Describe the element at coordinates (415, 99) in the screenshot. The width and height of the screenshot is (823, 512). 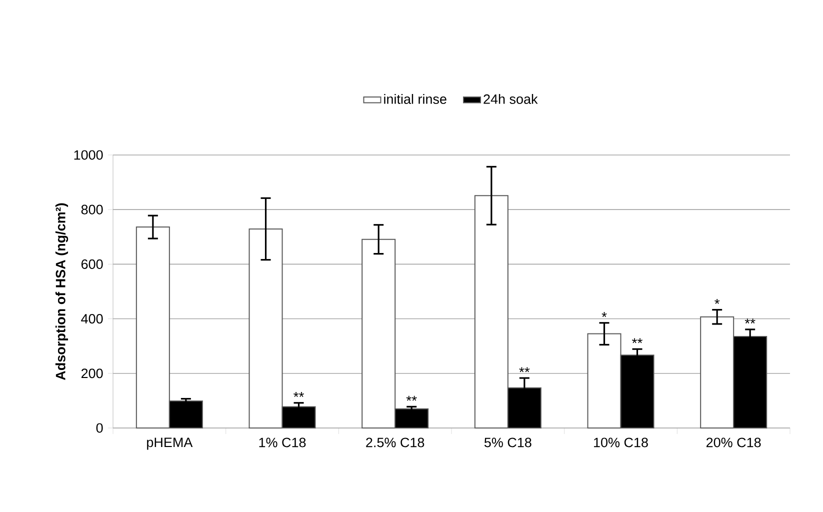
I see `legend-label: initial rinse` at that location.